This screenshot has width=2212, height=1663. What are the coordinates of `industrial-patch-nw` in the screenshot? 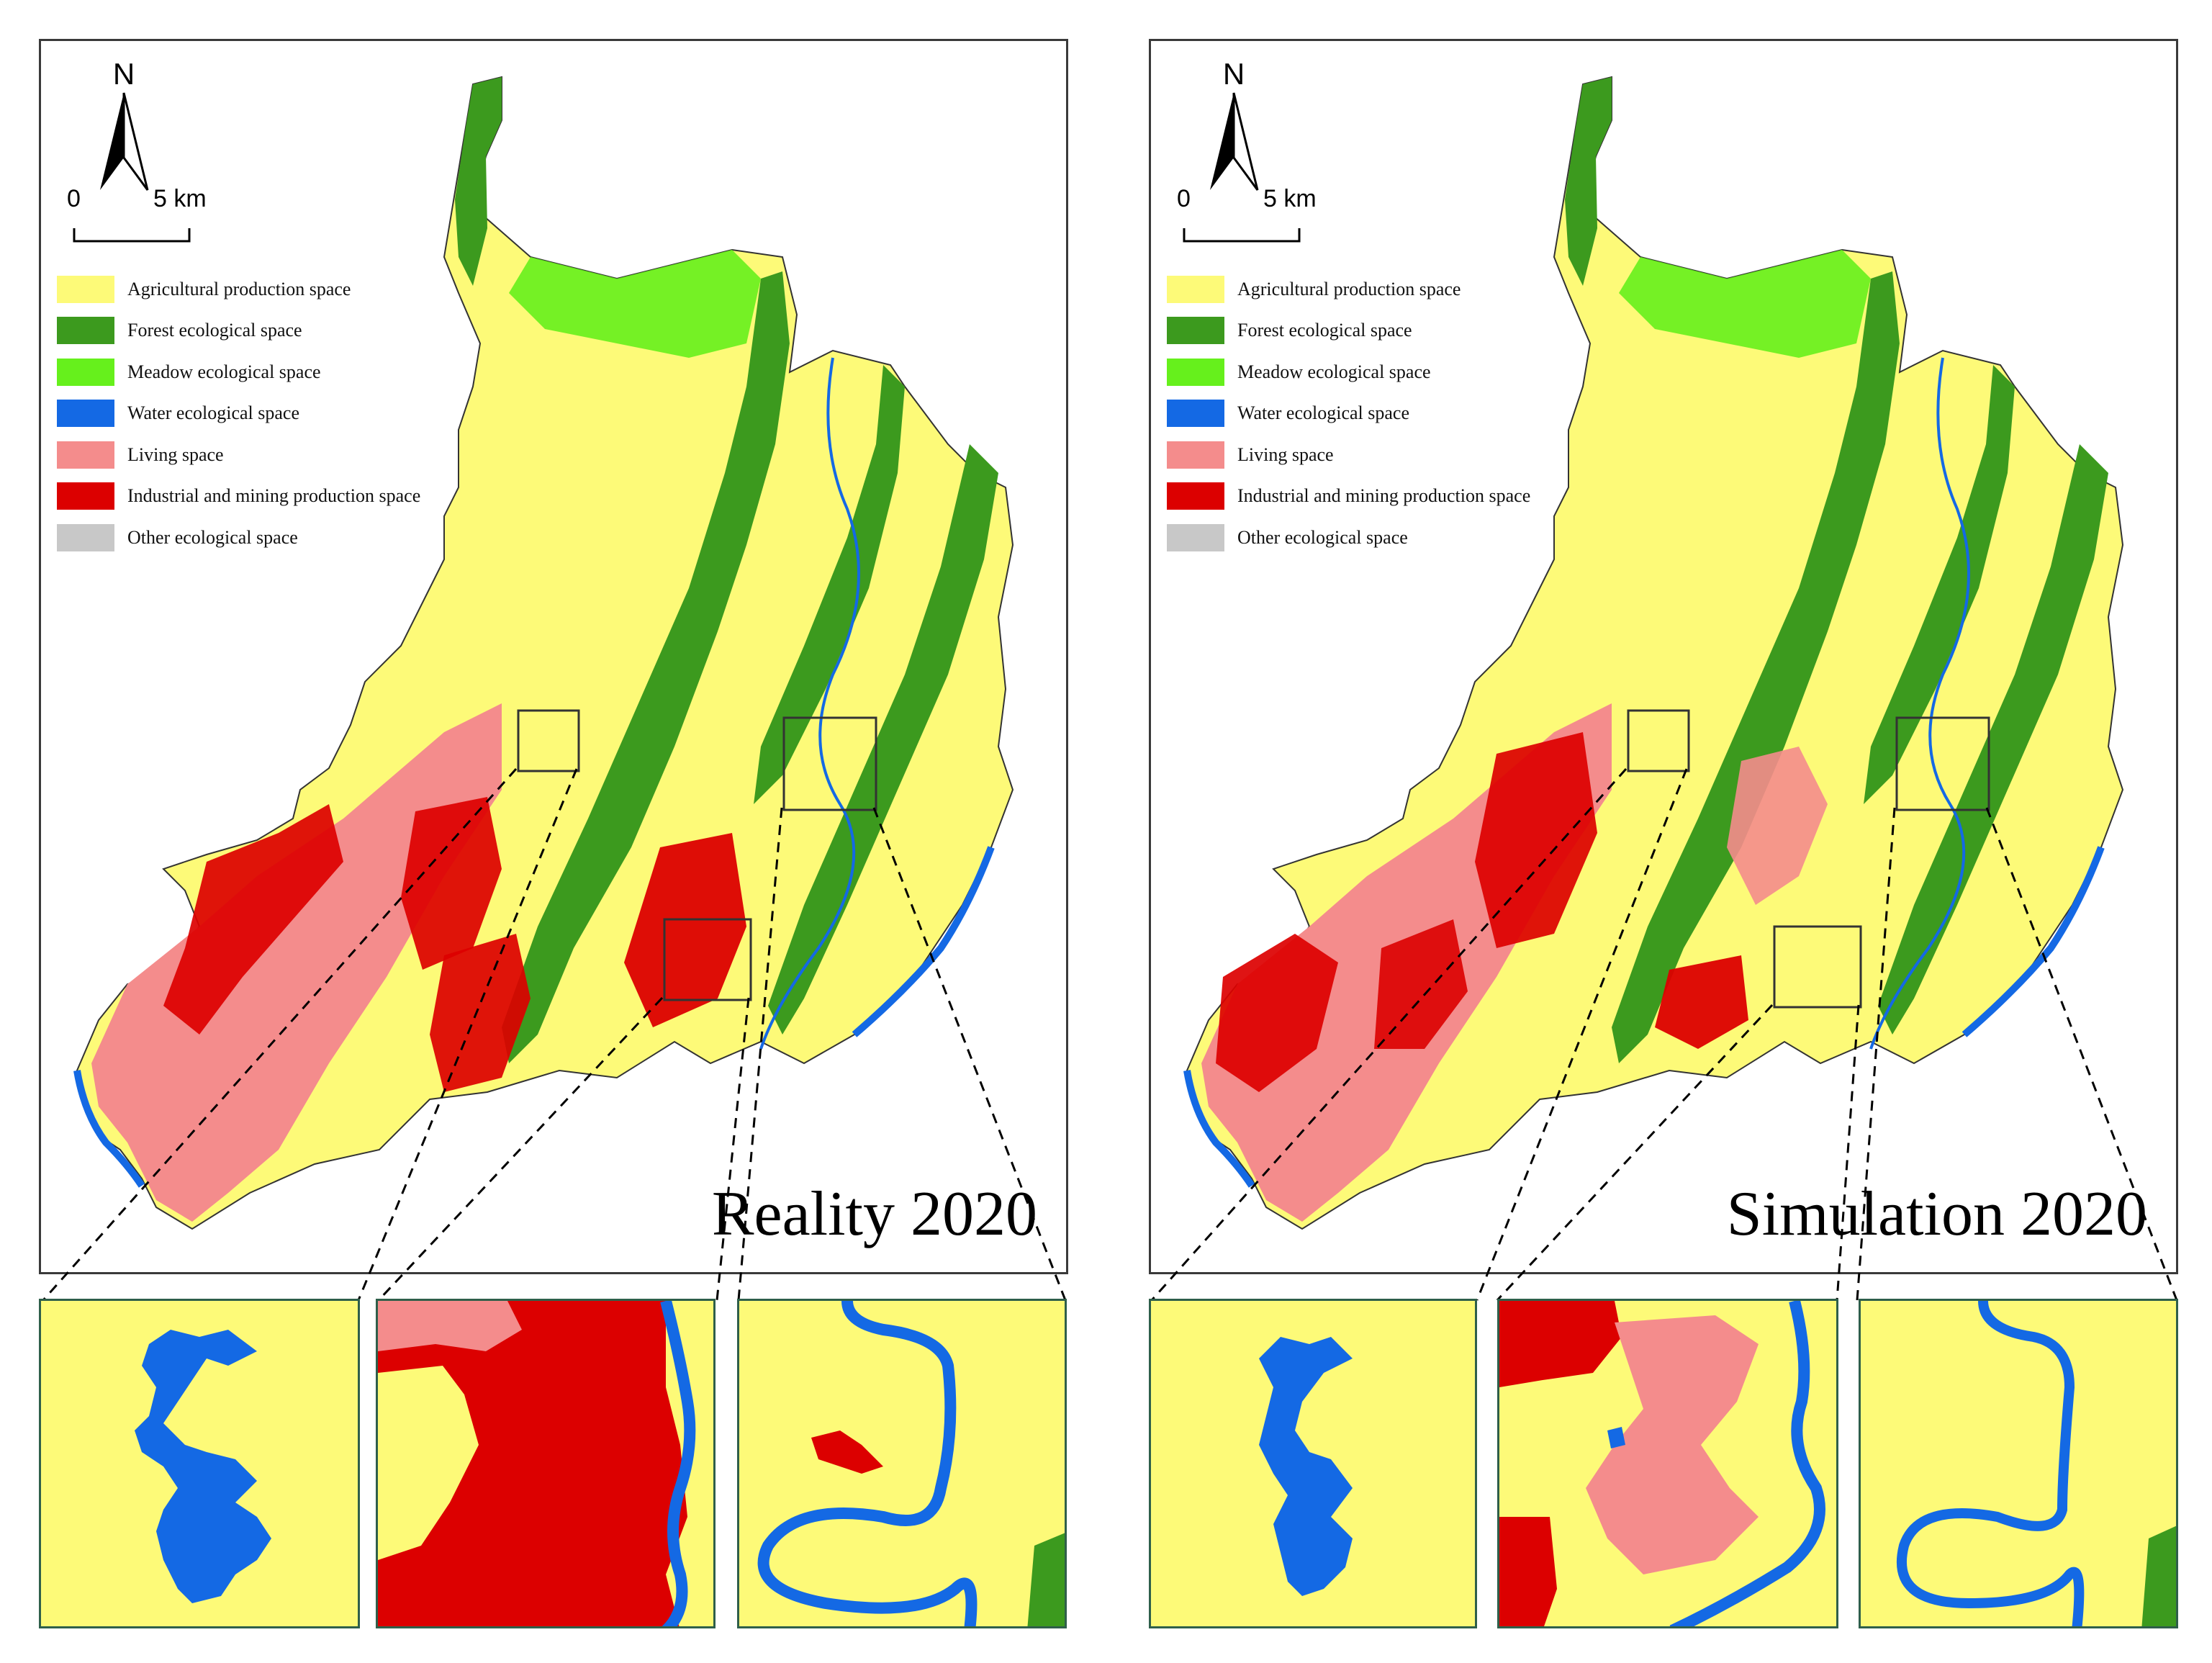 It's located at (1560, 1344).